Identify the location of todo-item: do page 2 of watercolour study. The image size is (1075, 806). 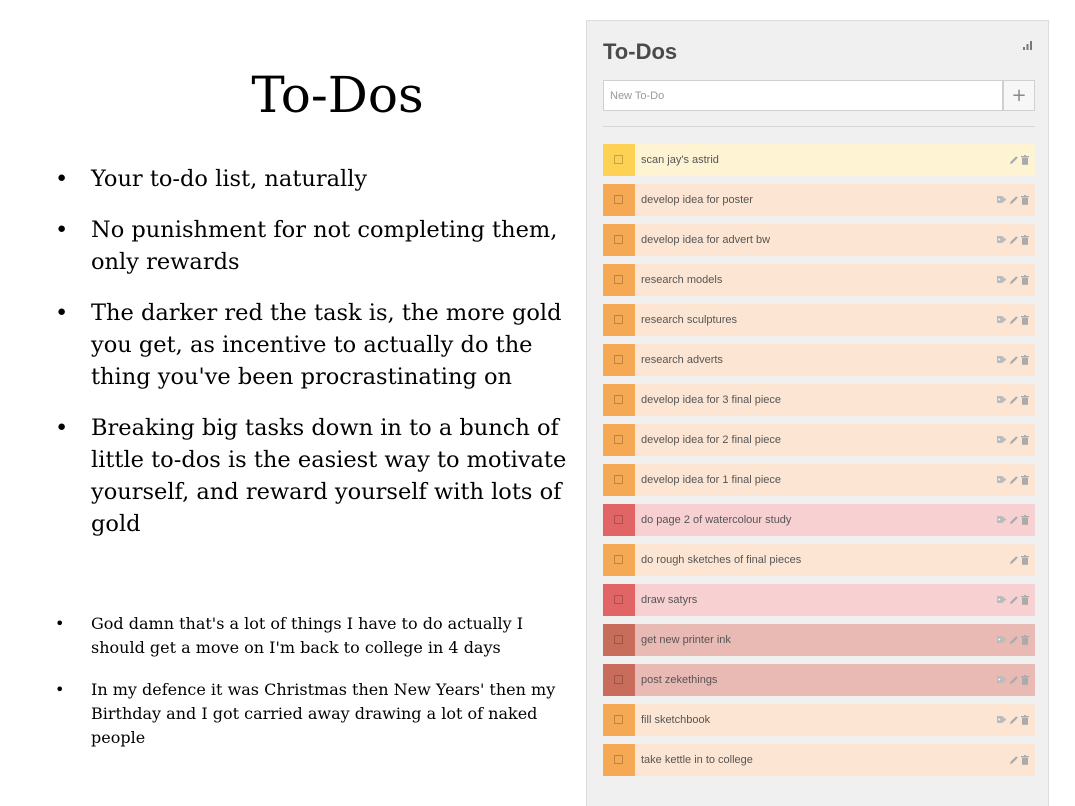
(819, 520).